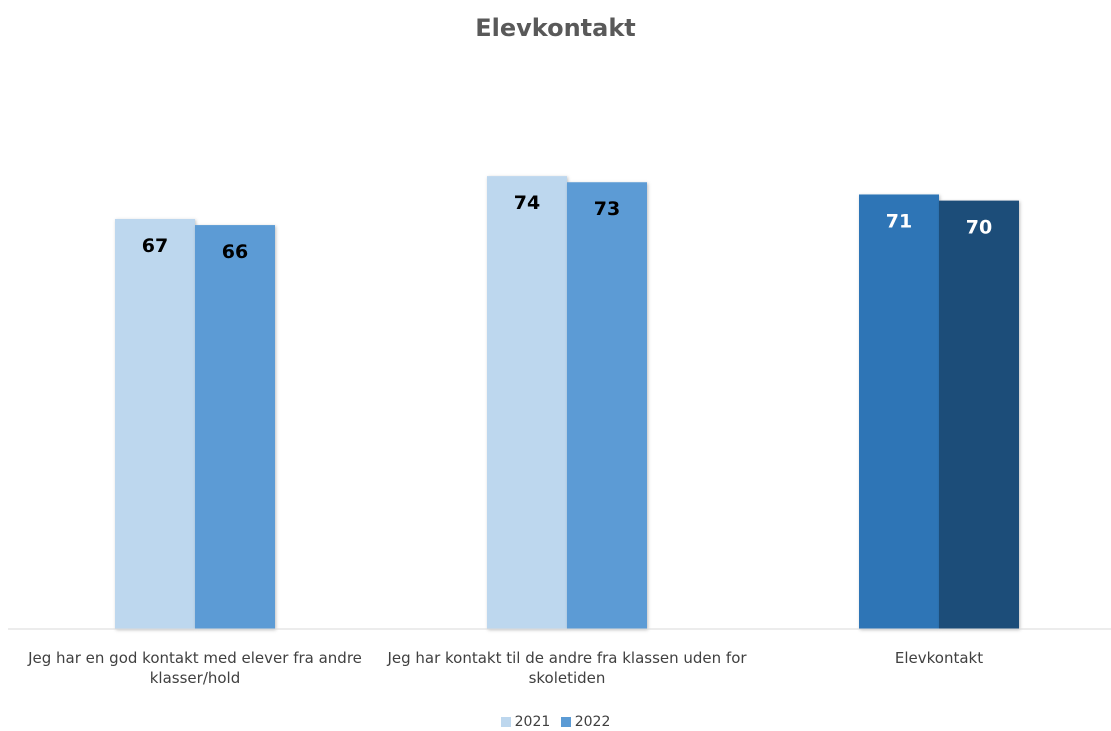 The image size is (1111, 731). What do you see at coordinates (565, 722) in the screenshot?
I see `legend-swatch-2022` at bounding box center [565, 722].